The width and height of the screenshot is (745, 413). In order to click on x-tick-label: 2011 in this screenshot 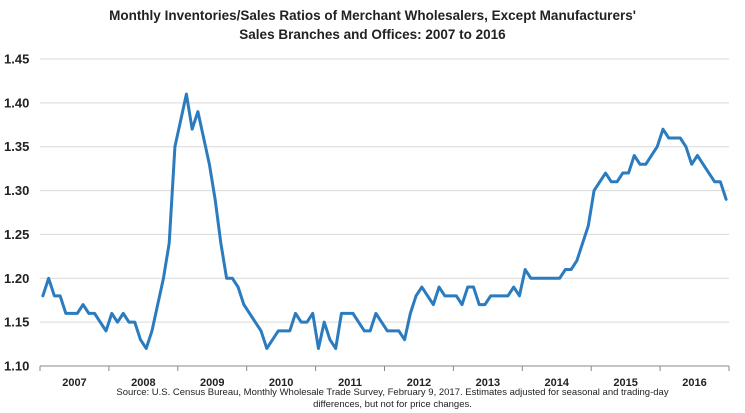, I will do `click(350, 383)`.